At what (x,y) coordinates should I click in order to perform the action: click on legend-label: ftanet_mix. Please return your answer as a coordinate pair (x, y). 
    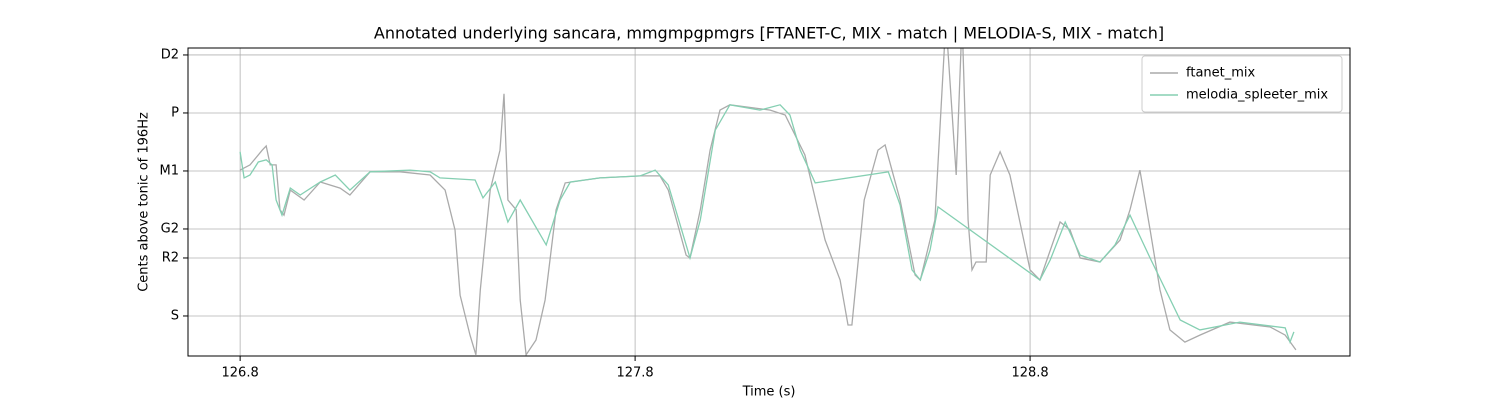
    Looking at the image, I should click on (1221, 73).